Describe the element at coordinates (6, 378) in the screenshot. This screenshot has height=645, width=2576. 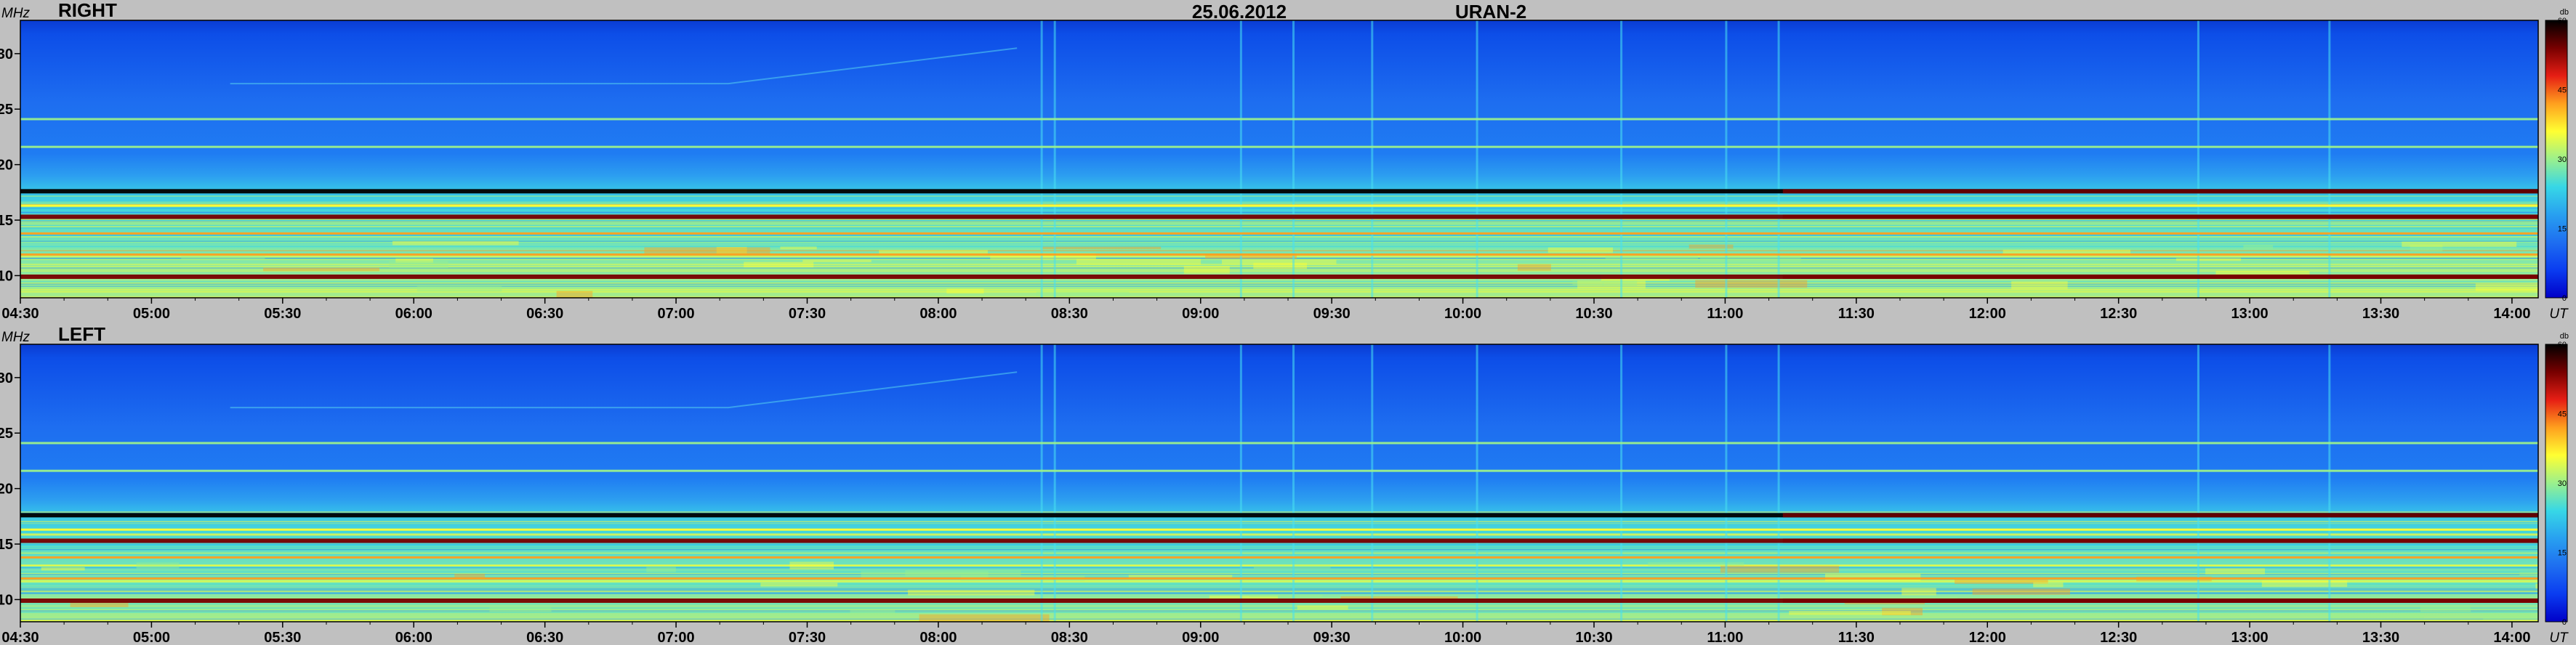
I see `y-tick-label: 30` at that location.